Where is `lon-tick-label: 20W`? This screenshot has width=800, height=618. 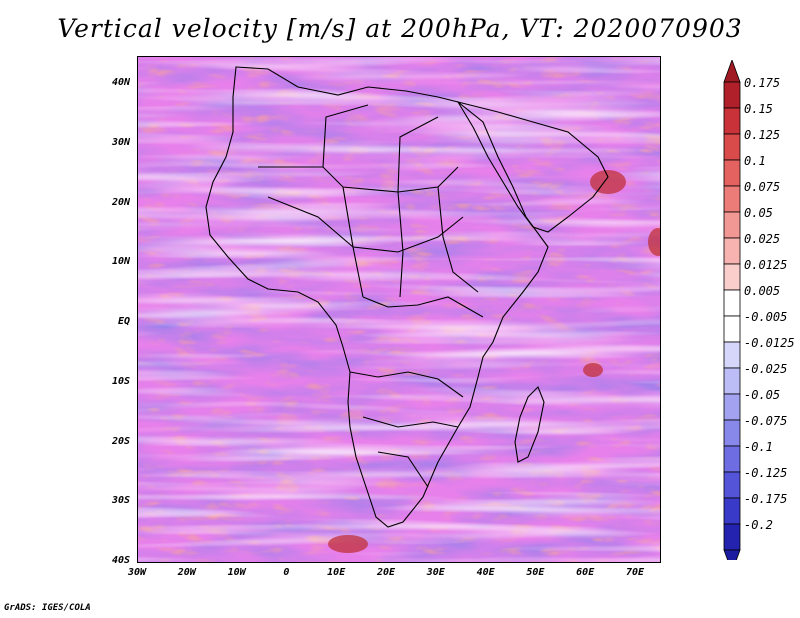 lon-tick-label: 20W is located at coordinates (186, 572).